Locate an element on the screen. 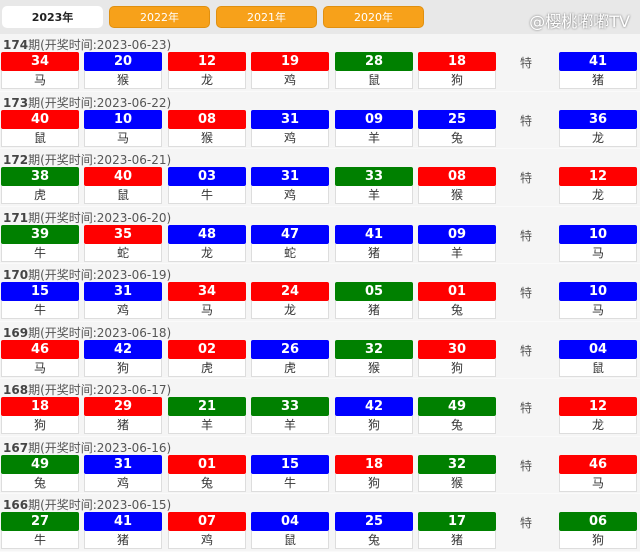 This screenshot has height=552, width=640. ball-cell: 20 猴 is located at coordinates (123, 70).